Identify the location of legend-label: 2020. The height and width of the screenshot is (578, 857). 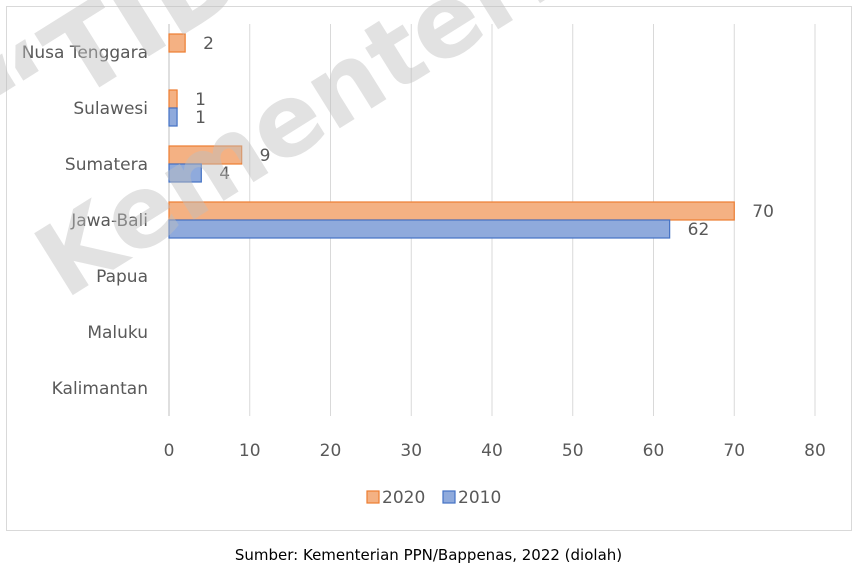
(403, 498).